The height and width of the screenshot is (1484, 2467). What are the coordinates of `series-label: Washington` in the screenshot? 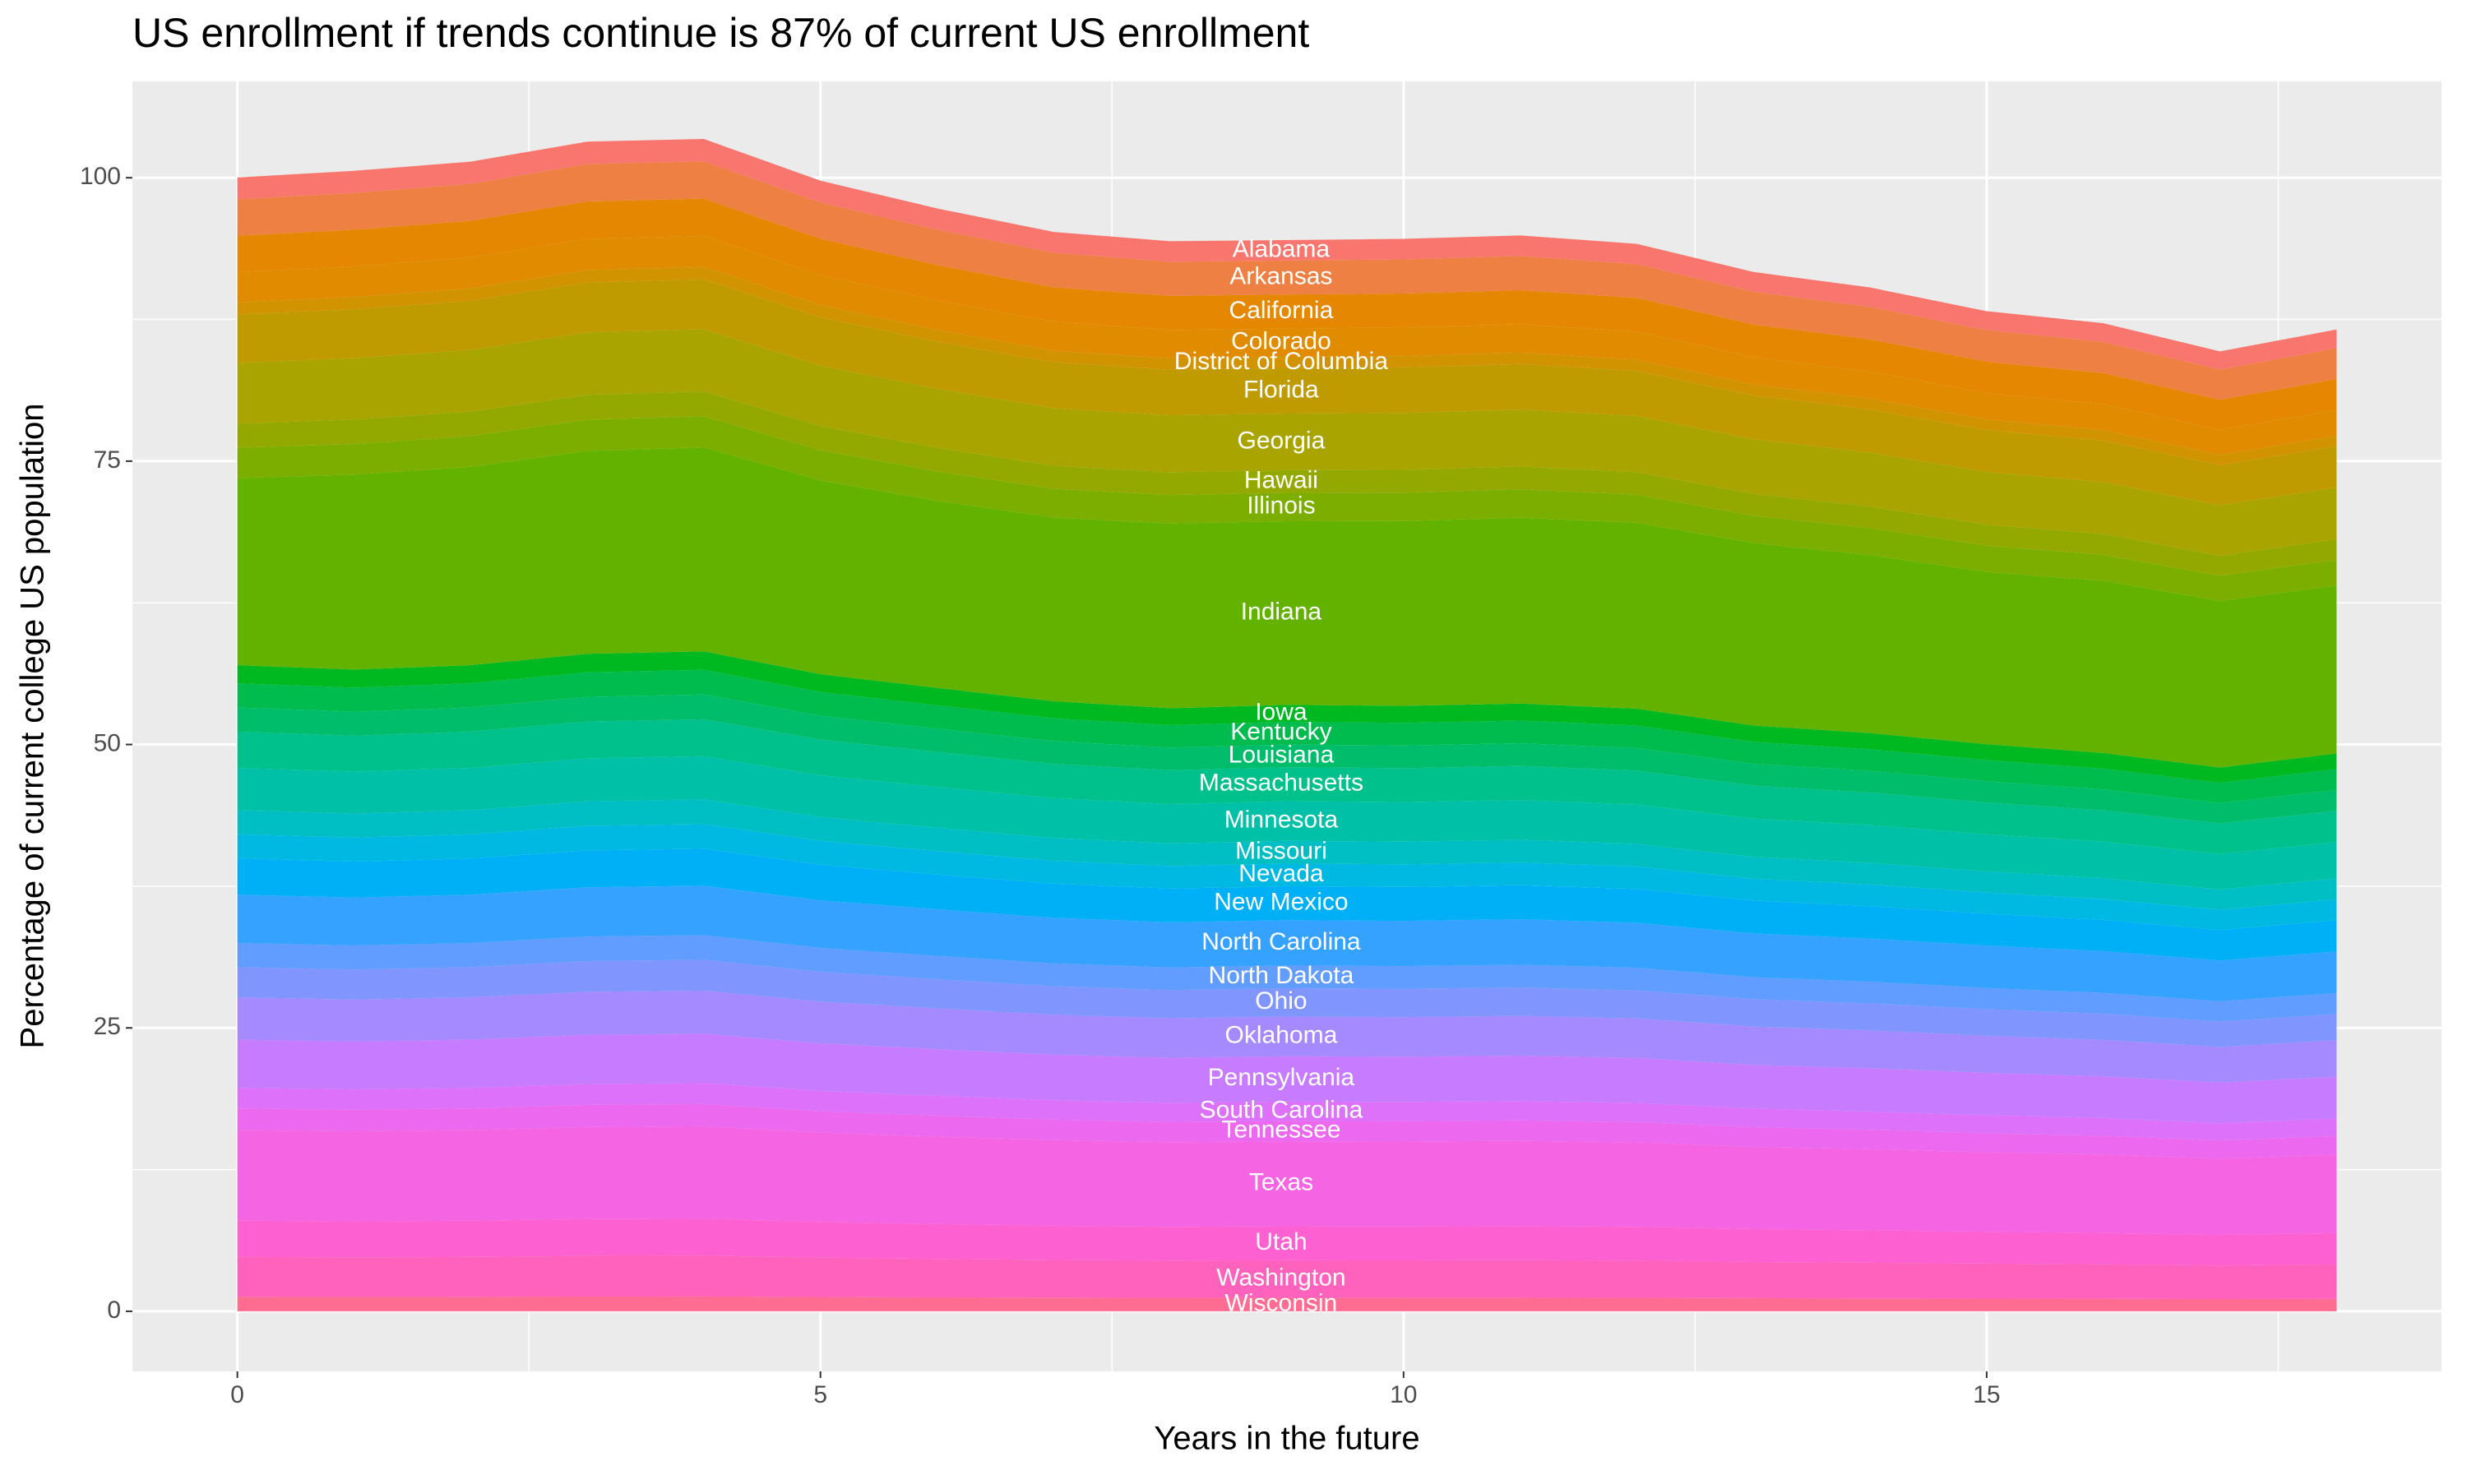 It's located at (1280, 1278).